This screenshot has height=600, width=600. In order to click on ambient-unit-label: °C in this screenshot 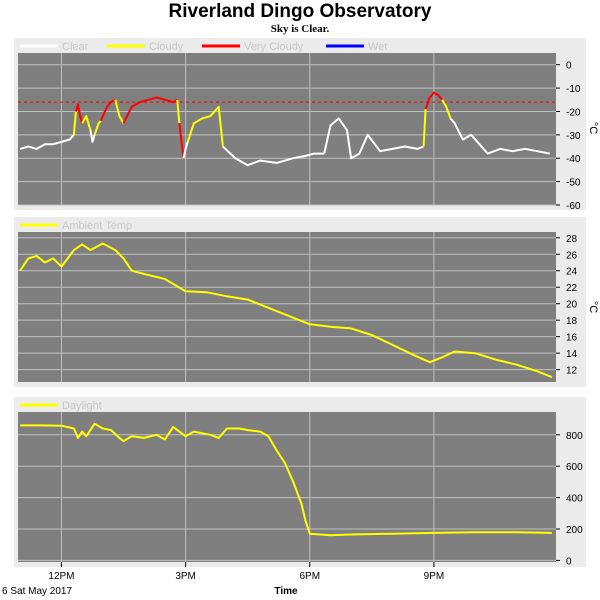, I will do `click(593, 307)`.